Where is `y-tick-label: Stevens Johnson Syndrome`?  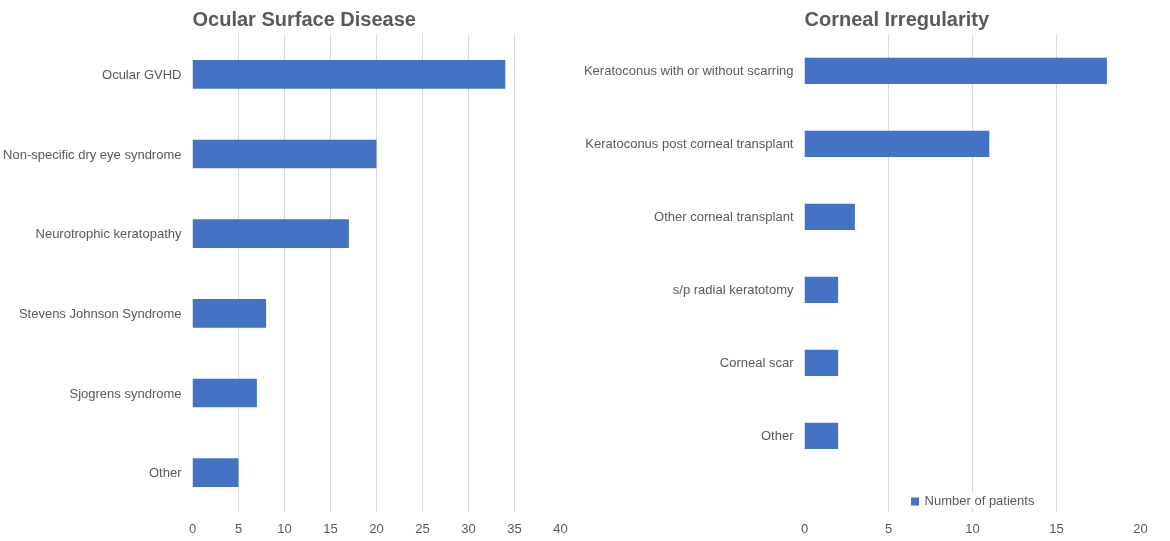
y-tick-label: Stevens Johnson Syndrome is located at coordinates (100, 313).